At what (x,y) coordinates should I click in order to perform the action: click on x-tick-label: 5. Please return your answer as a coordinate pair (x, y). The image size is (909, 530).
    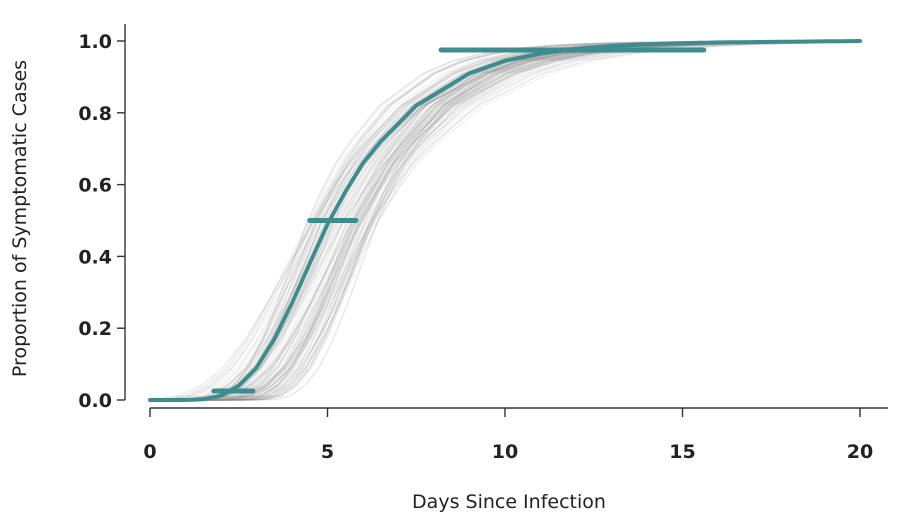
    Looking at the image, I should click on (327, 452).